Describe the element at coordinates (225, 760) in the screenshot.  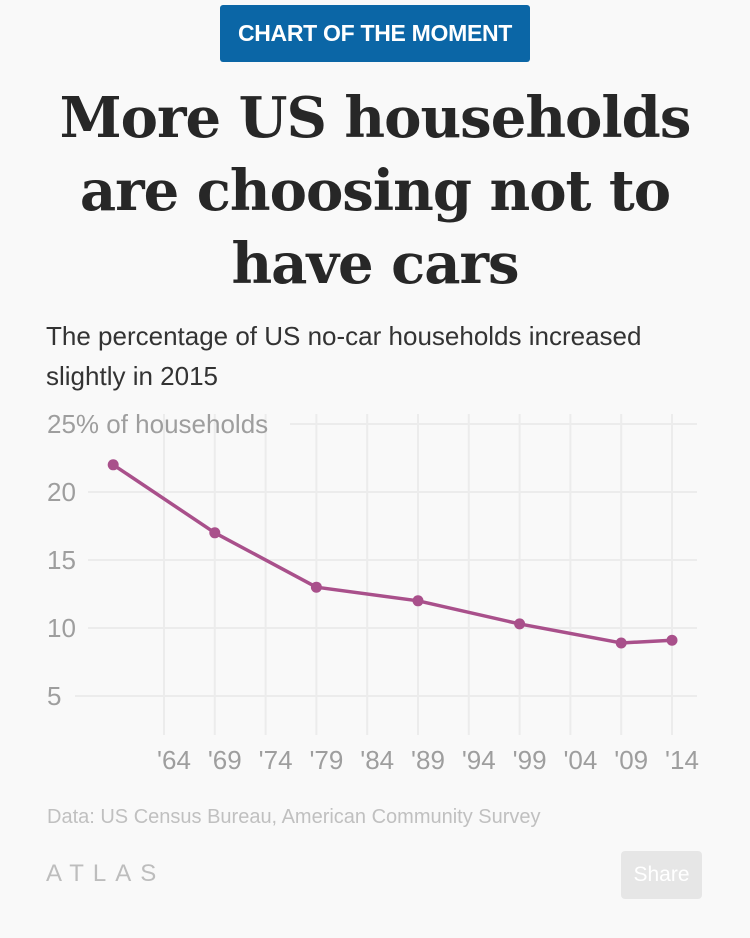
I see `x-tick-label: '69` at that location.